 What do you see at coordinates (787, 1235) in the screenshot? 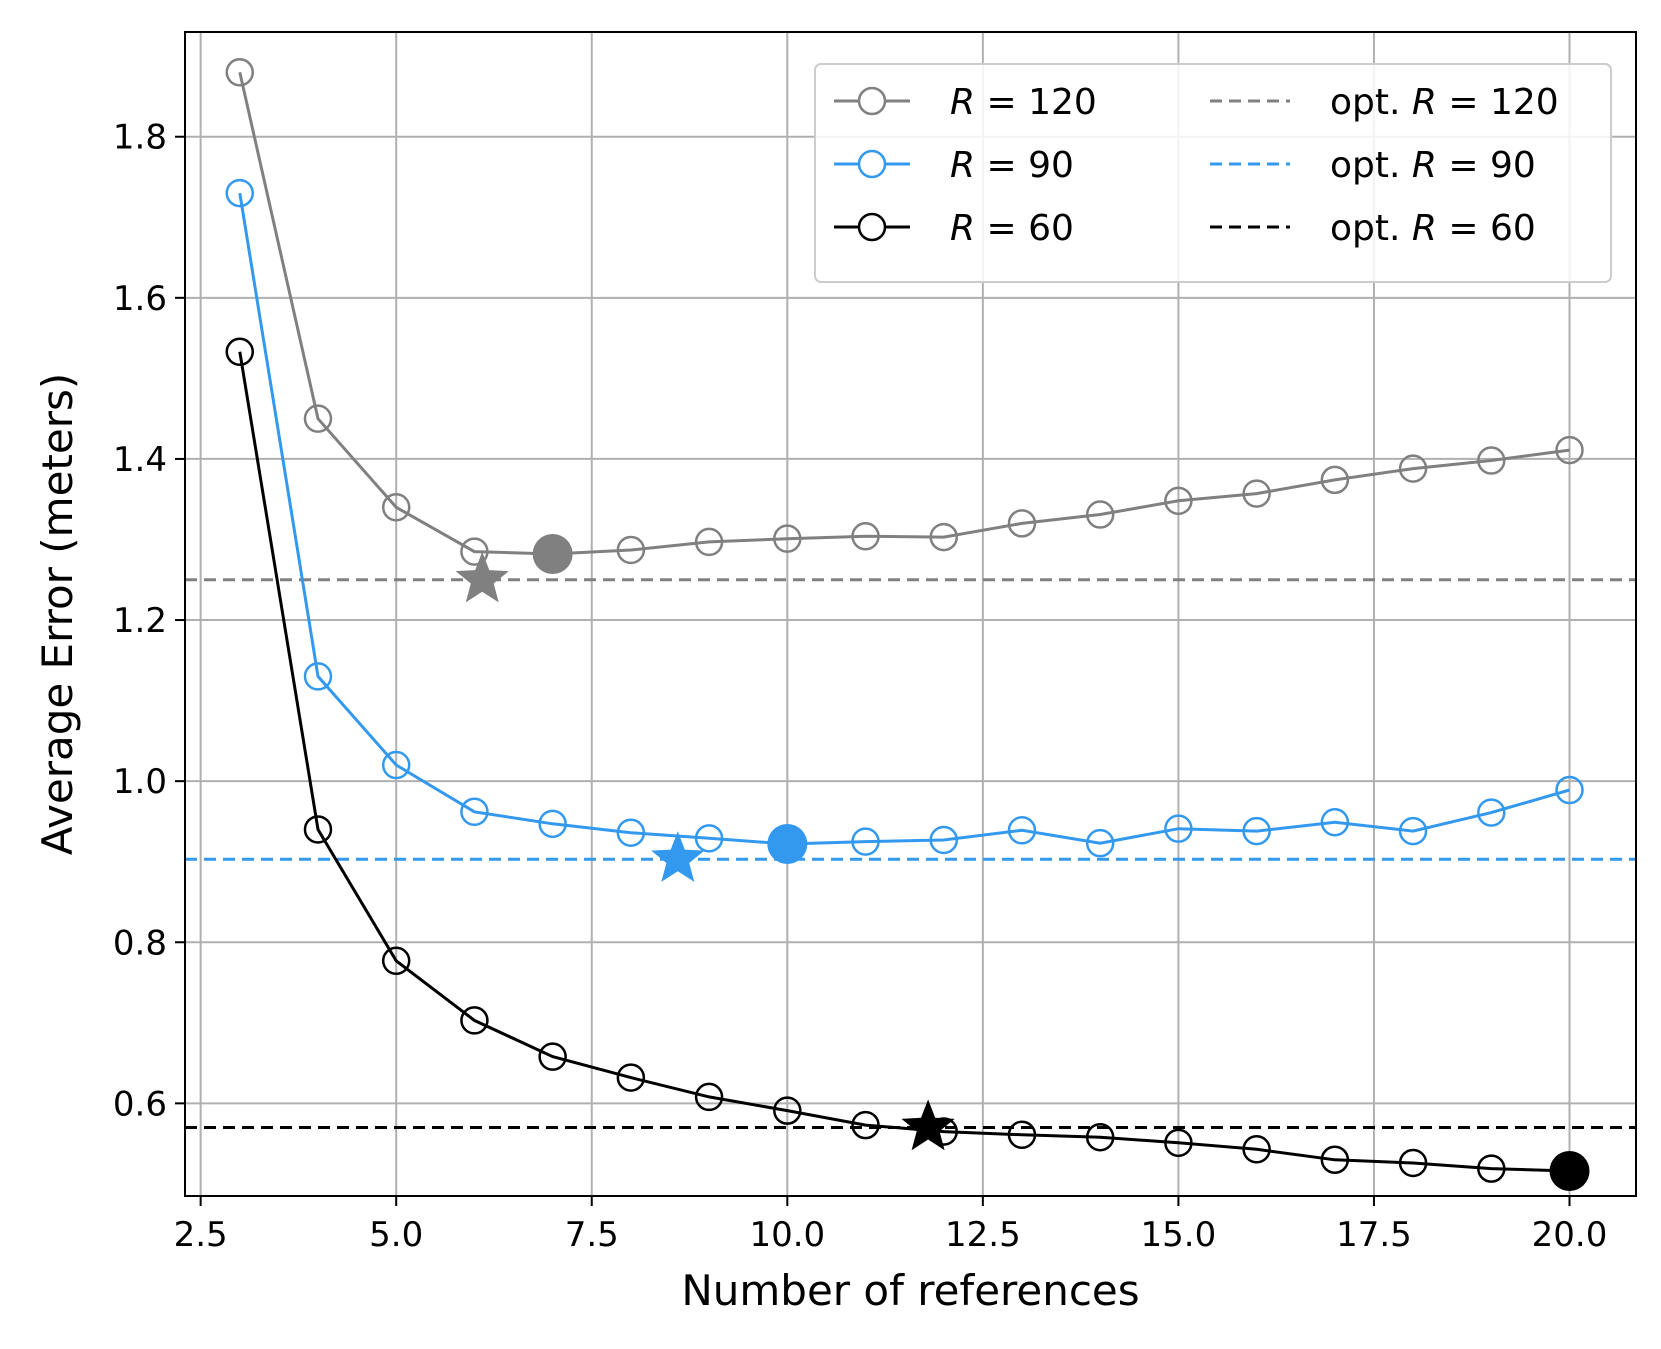
I see `x-tick-label: 10.0` at bounding box center [787, 1235].